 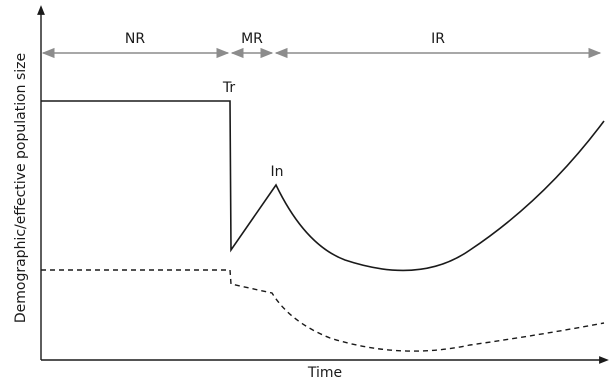 I want to click on event-tr-label: Tr, so click(x=228, y=88).